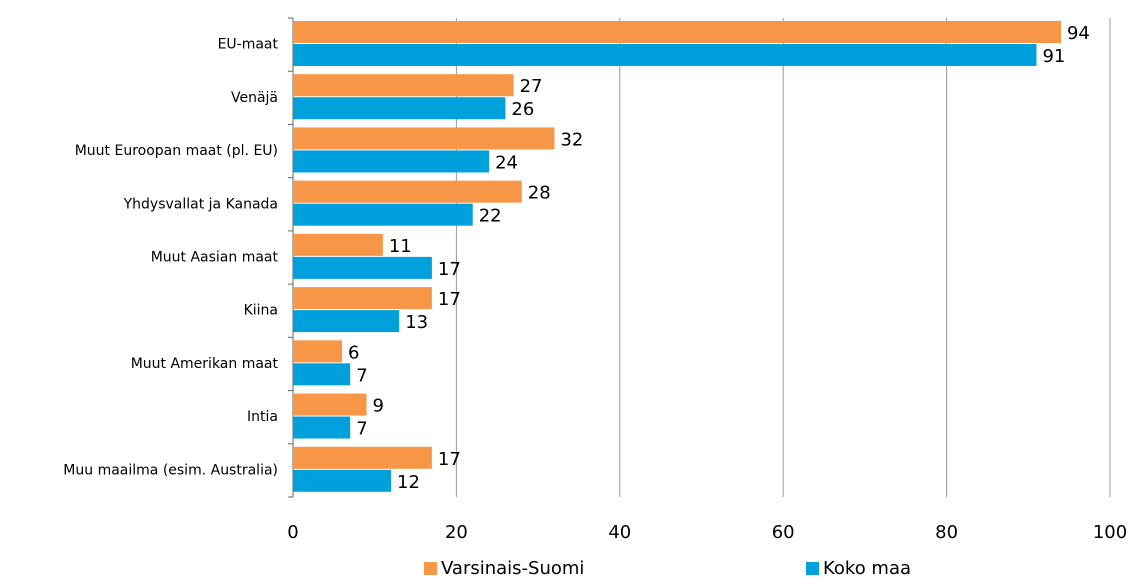 This screenshot has width=1131, height=580. Describe the element at coordinates (378, 406) in the screenshot. I see `data-label: 9` at that location.